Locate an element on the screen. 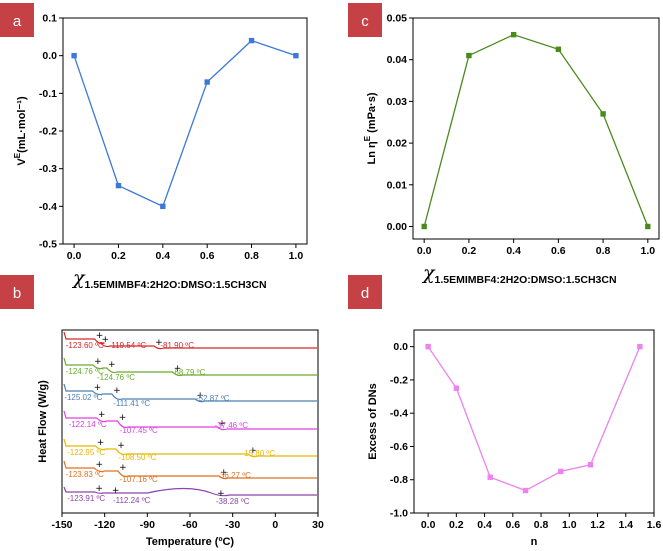  chart-d-xtick-label: 0.2 is located at coordinates (456, 525).